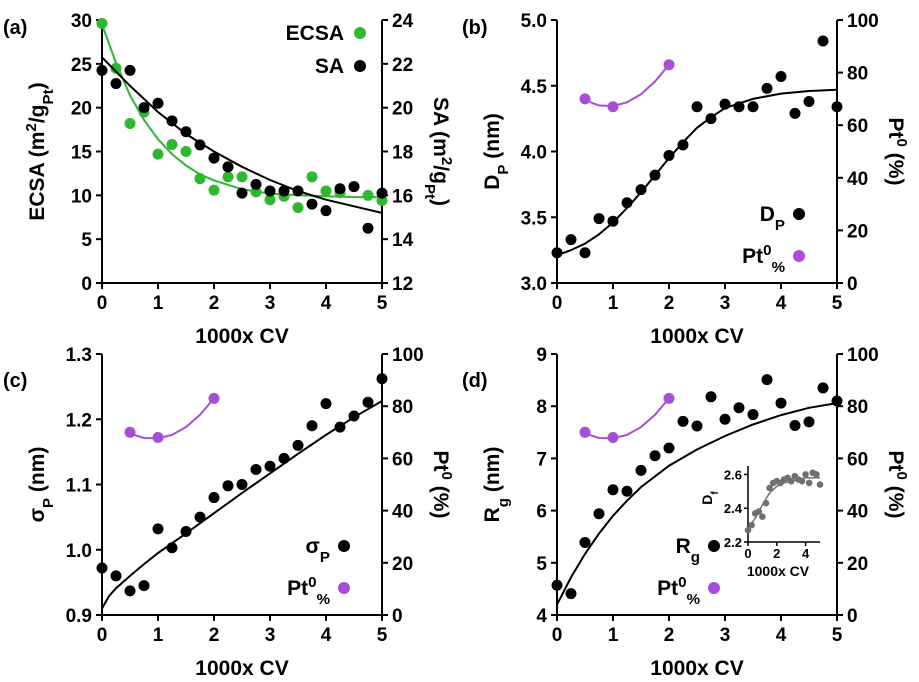 This screenshot has width=919, height=682. Describe the element at coordinates (534, 21) in the screenshot. I see `y-tick-label: 5.0` at that location.